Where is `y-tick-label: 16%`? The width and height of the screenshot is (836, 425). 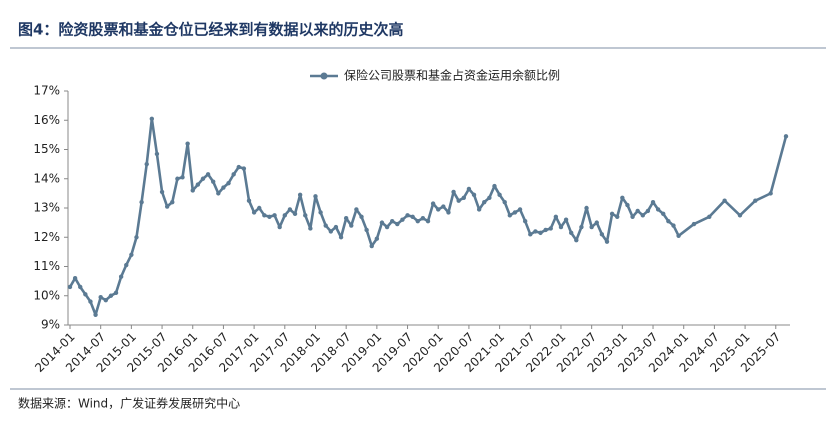
y-tick-label: 16% is located at coordinates (46, 120).